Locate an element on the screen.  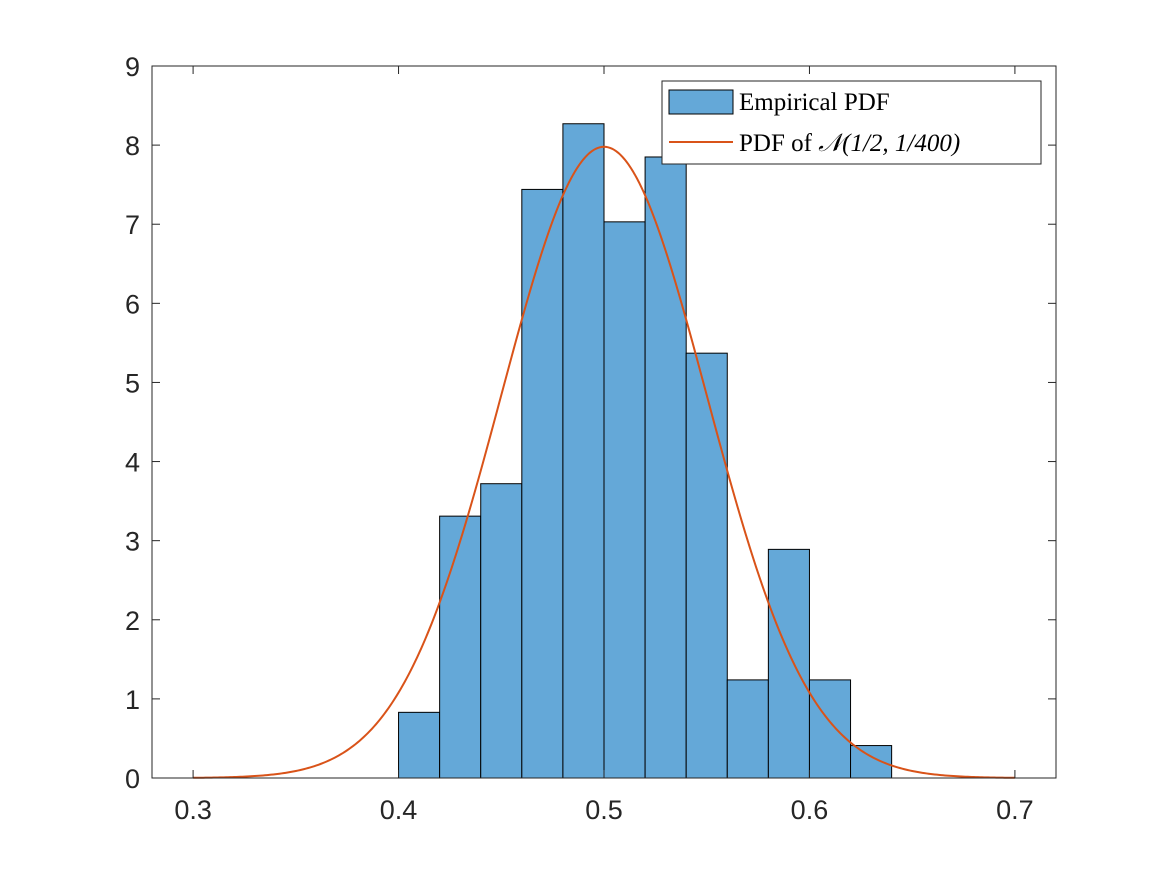
x-tick-label: 0.3 is located at coordinates (193, 810).